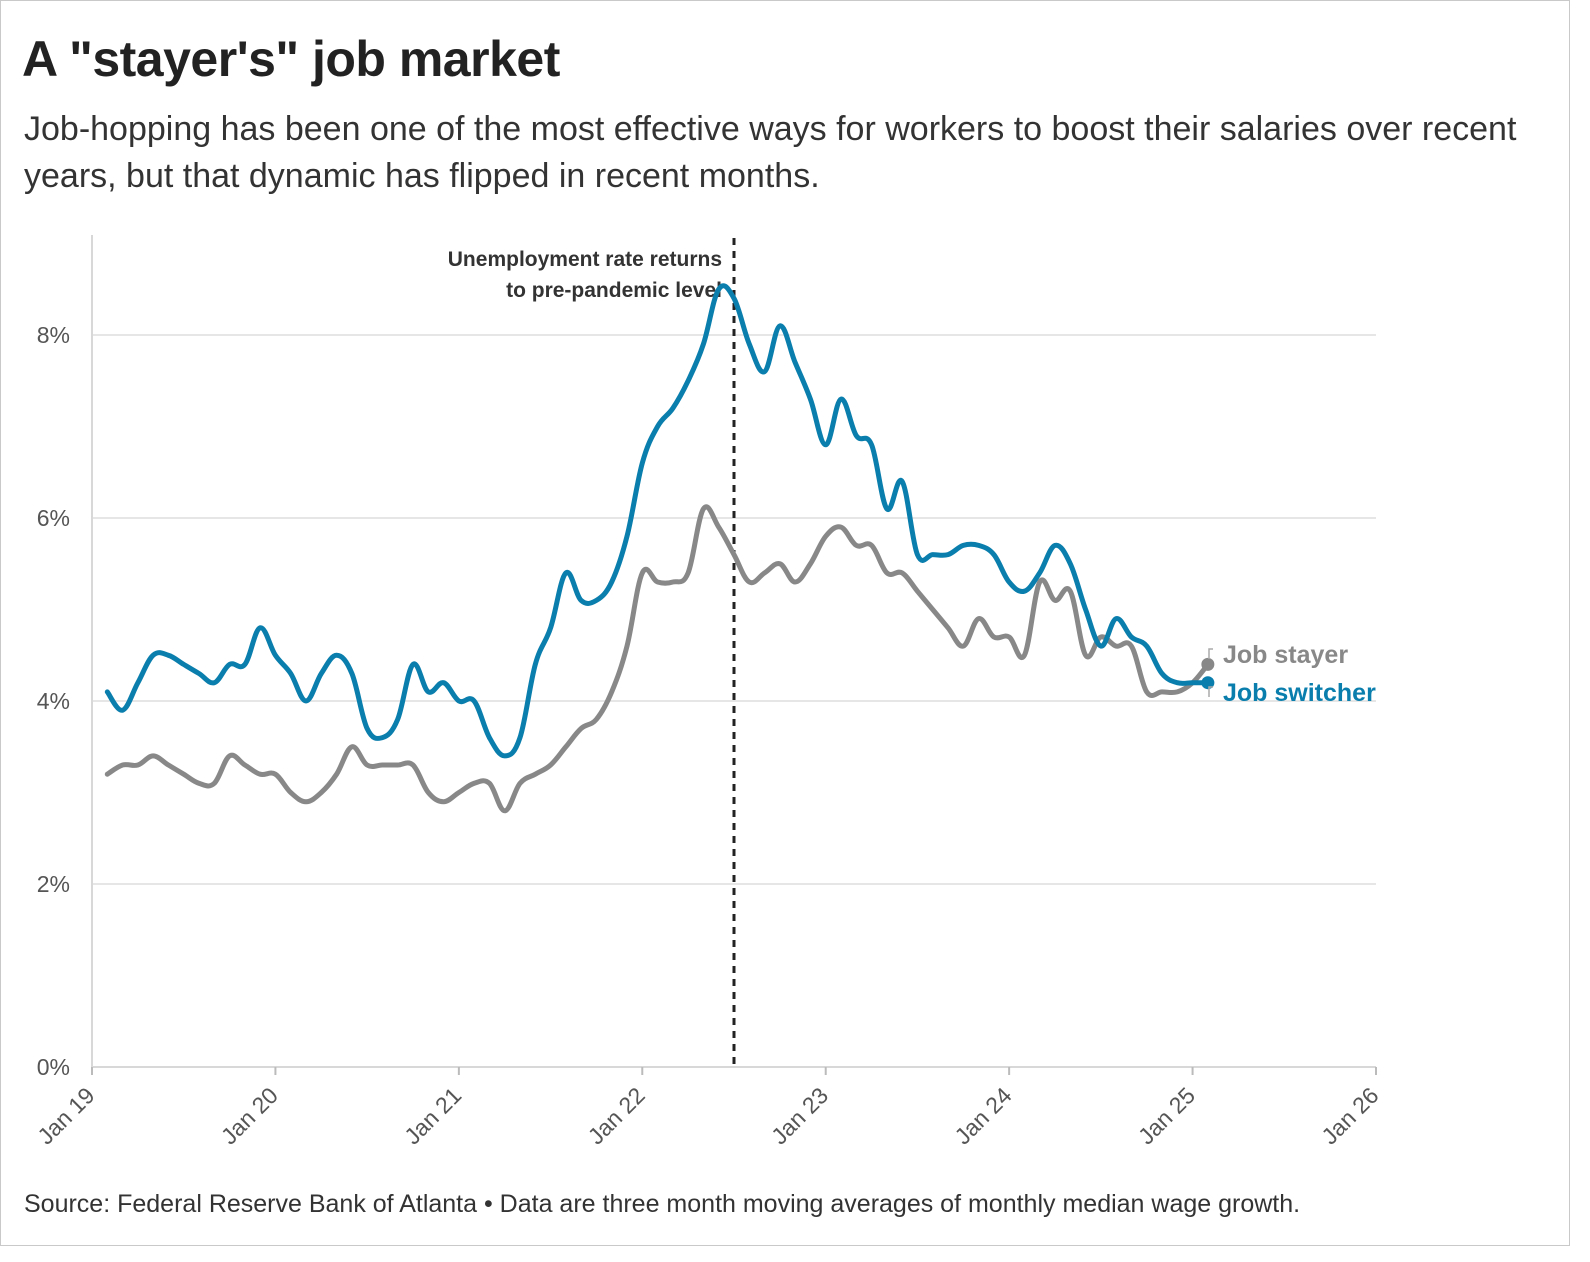 The image size is (1590, 1262). I want to click on annotation-text: Unemployment rate returns, so click(585, 259).